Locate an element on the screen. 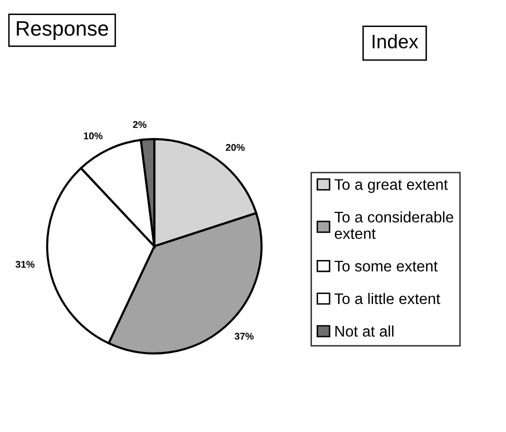 The width and height of the screenshot is (506, 432). data-label: 31% is located at coordinates (25, 264).